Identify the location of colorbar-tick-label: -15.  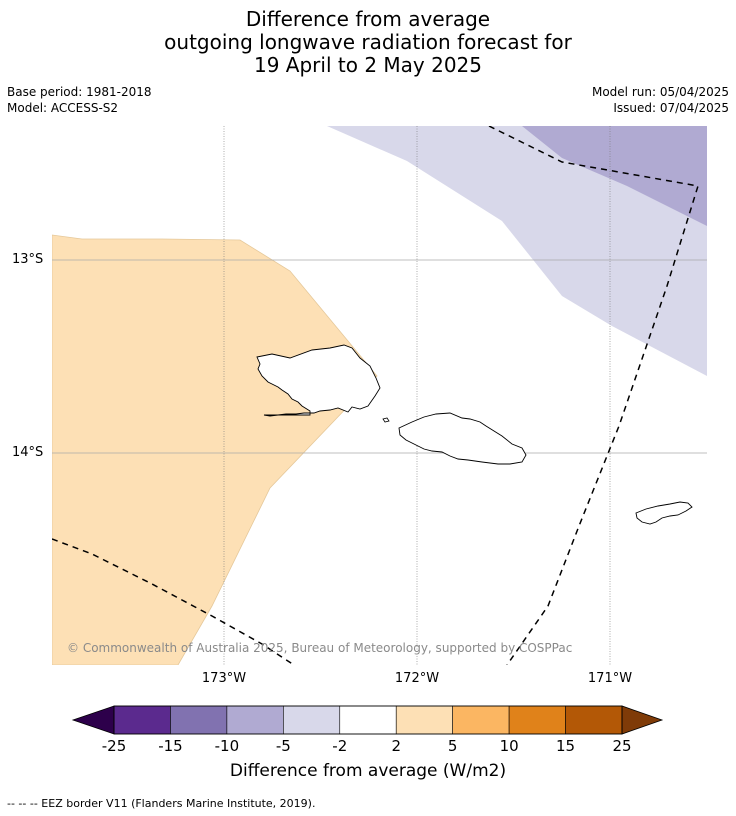
(170, 746).